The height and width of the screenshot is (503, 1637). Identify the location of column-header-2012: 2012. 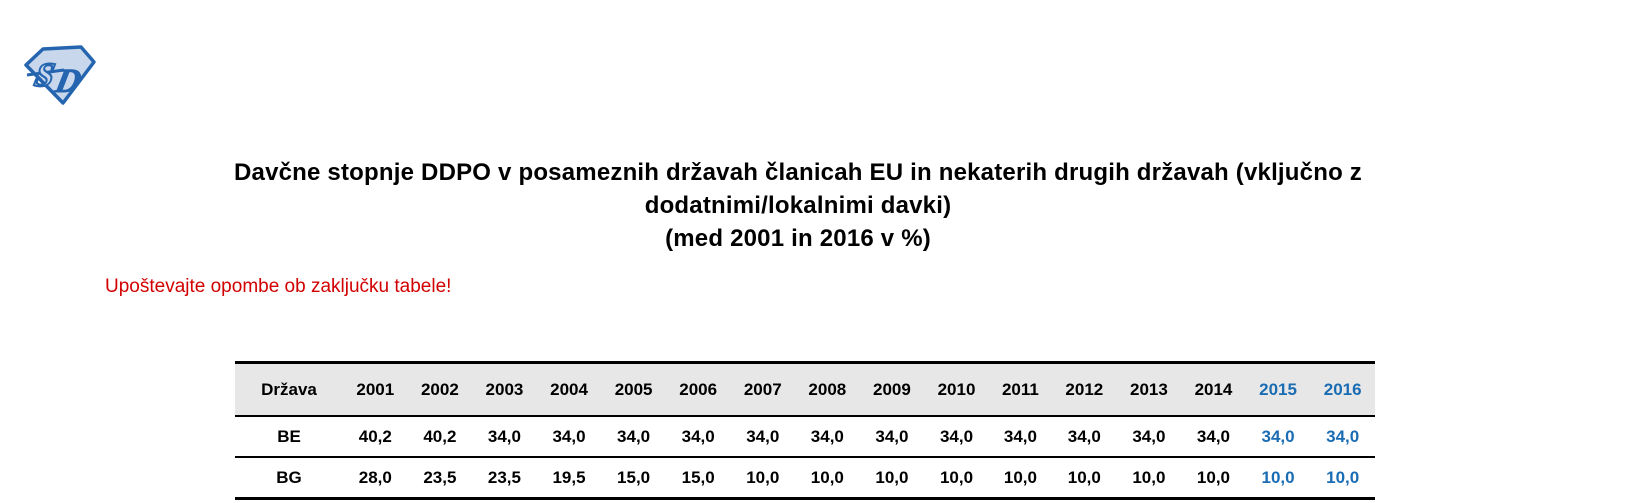
(1084, 389).